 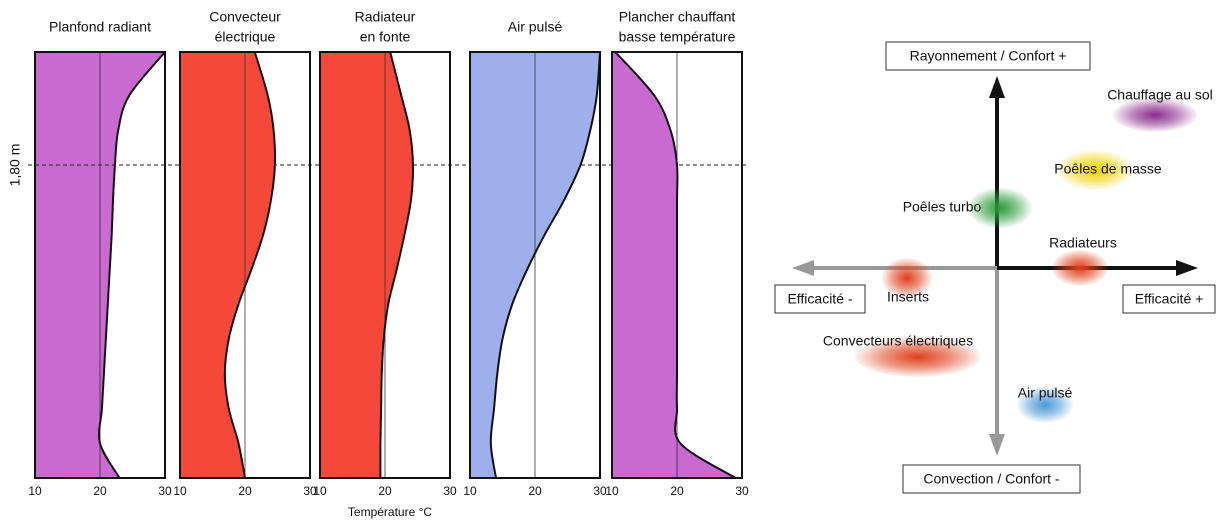 What do you see at coordinates (908, 297) in the screenshot?
I see `item-label: Inserts` at bounding box center [908, 297].